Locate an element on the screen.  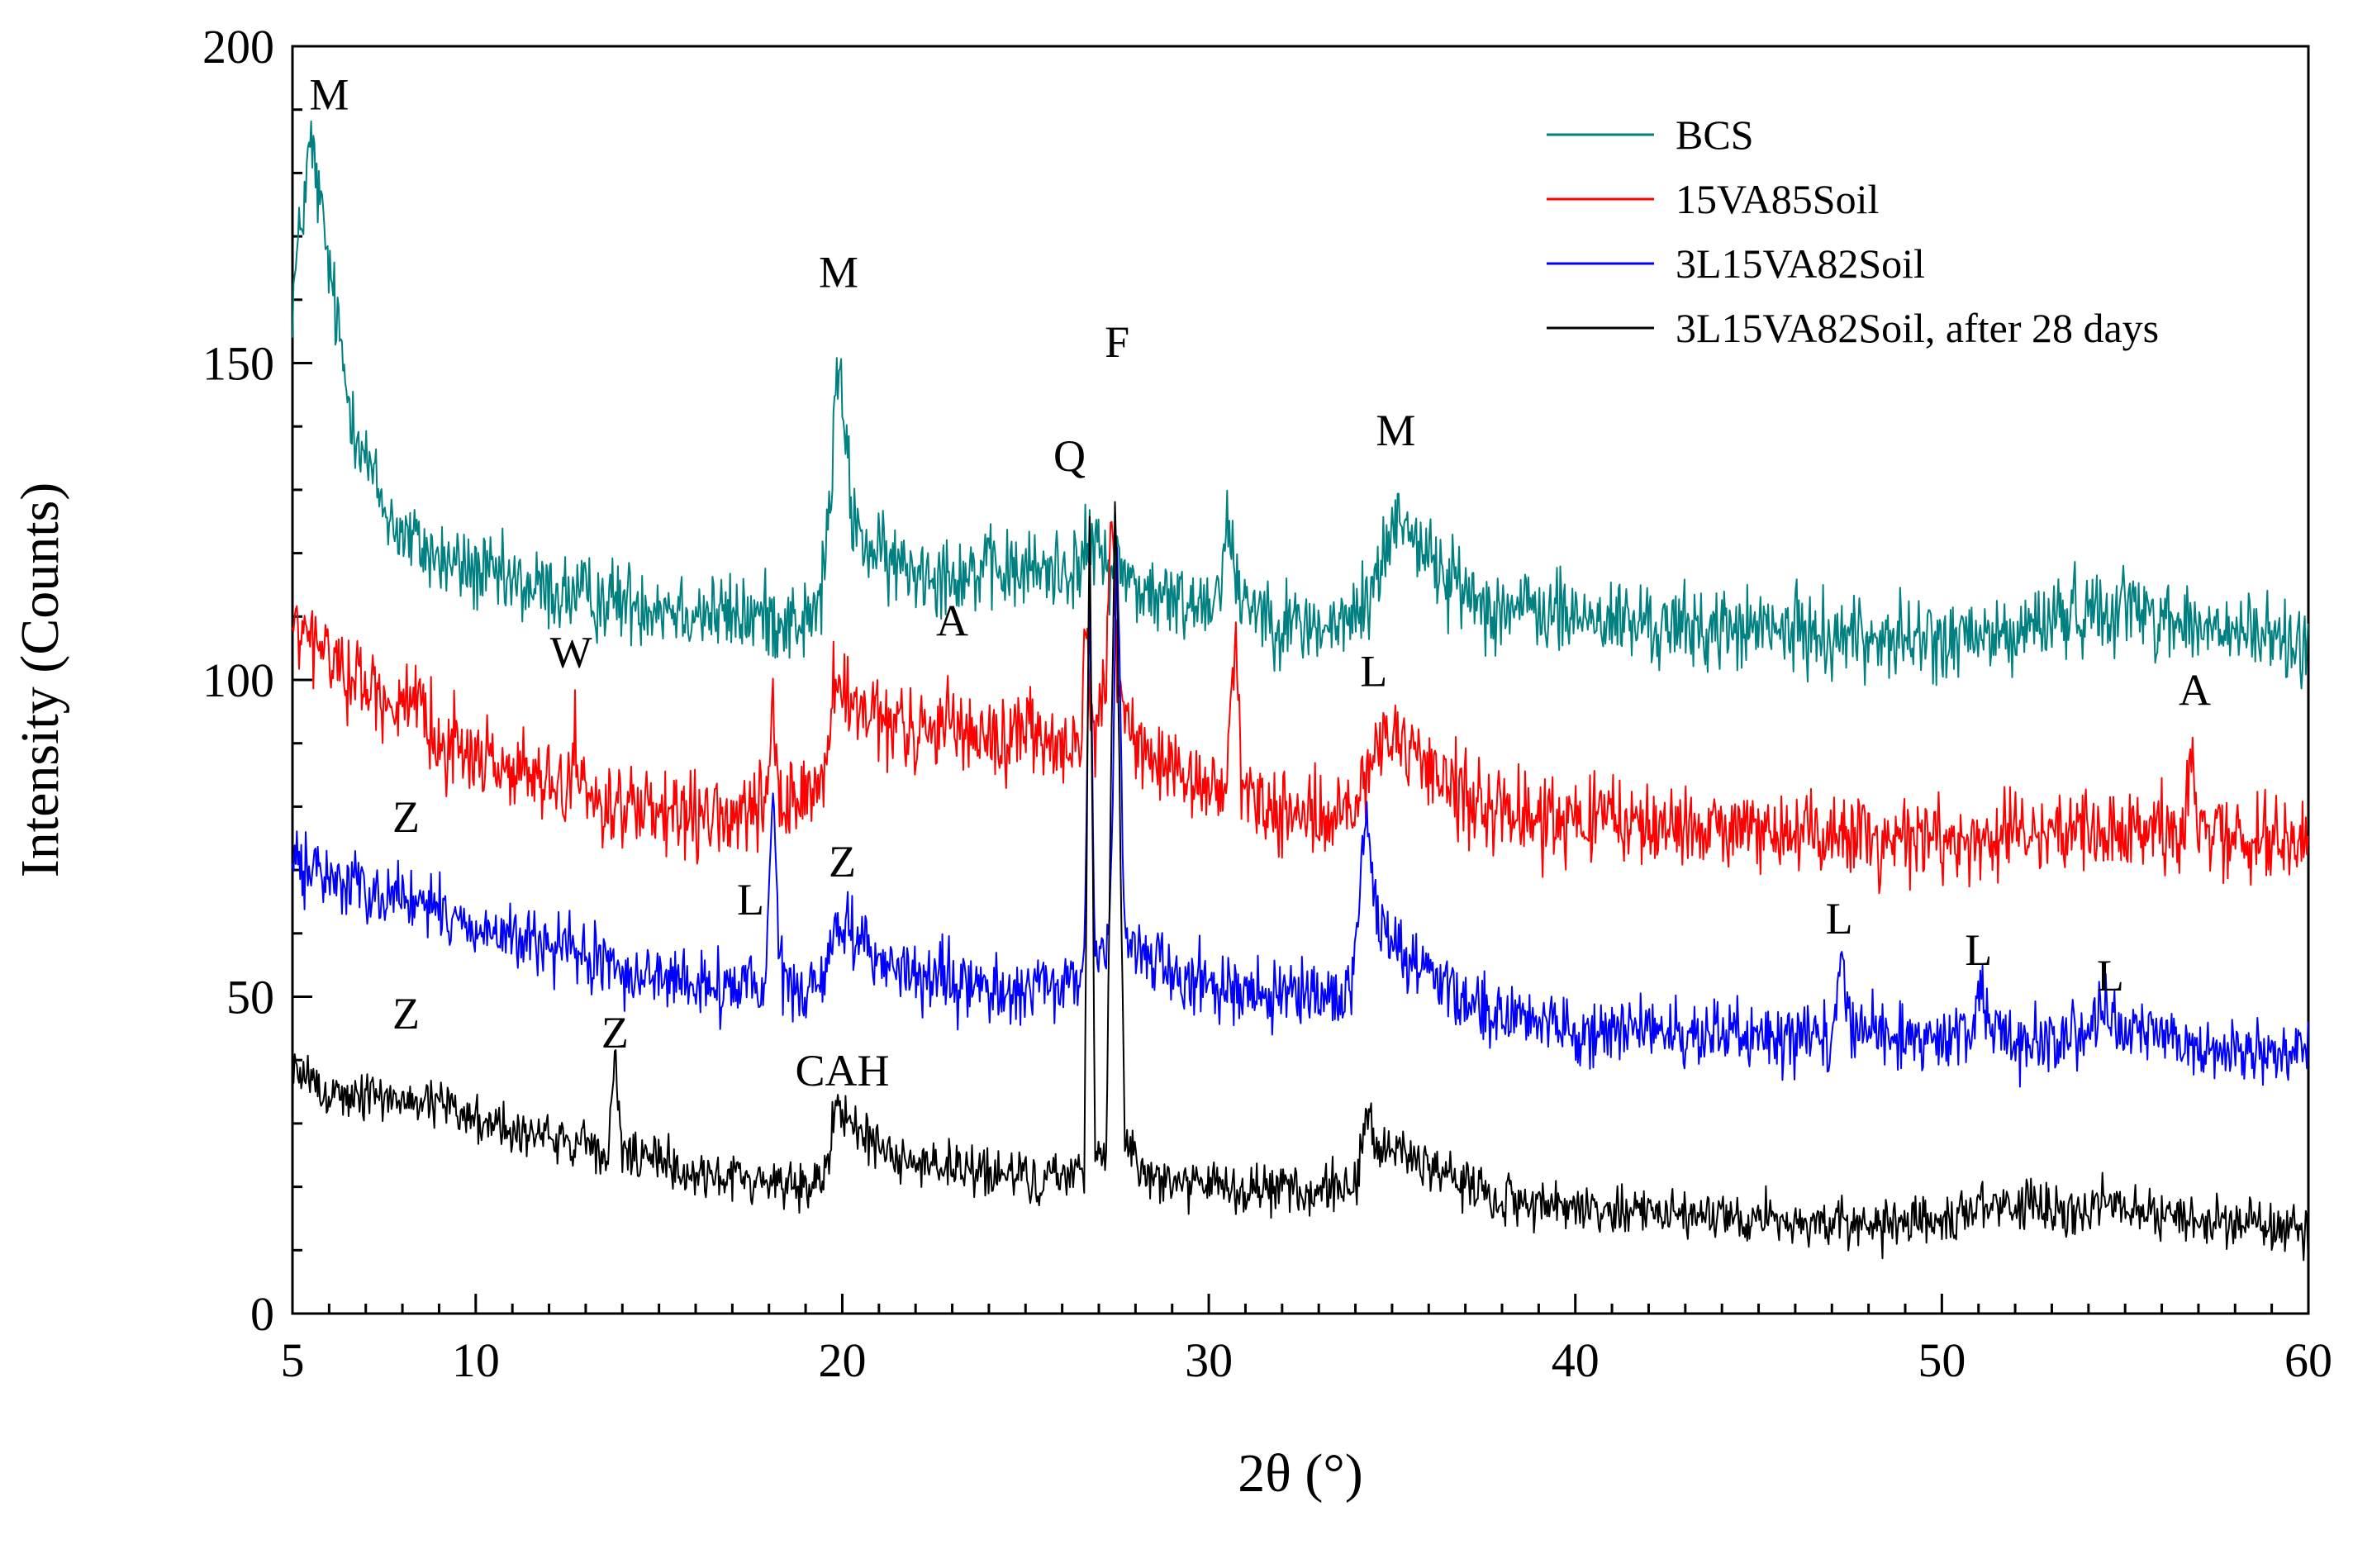
x-tick-labels: 5 10 20 30 40 50 60 is located at coordinates (1307, 1360).